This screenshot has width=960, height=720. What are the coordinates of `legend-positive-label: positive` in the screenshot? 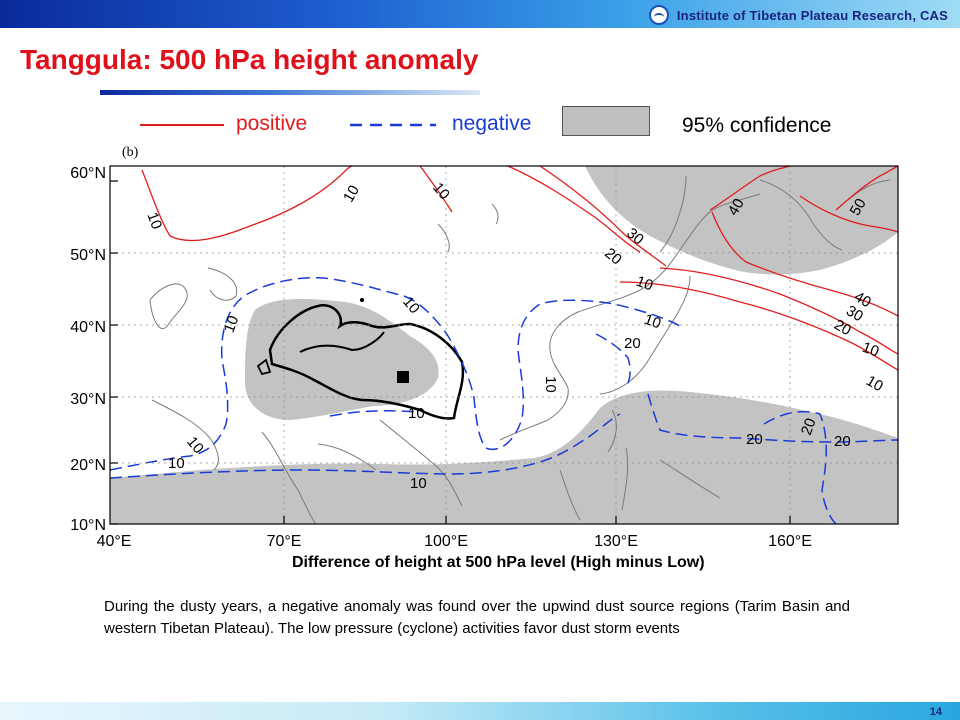 It's located at (272, 123).